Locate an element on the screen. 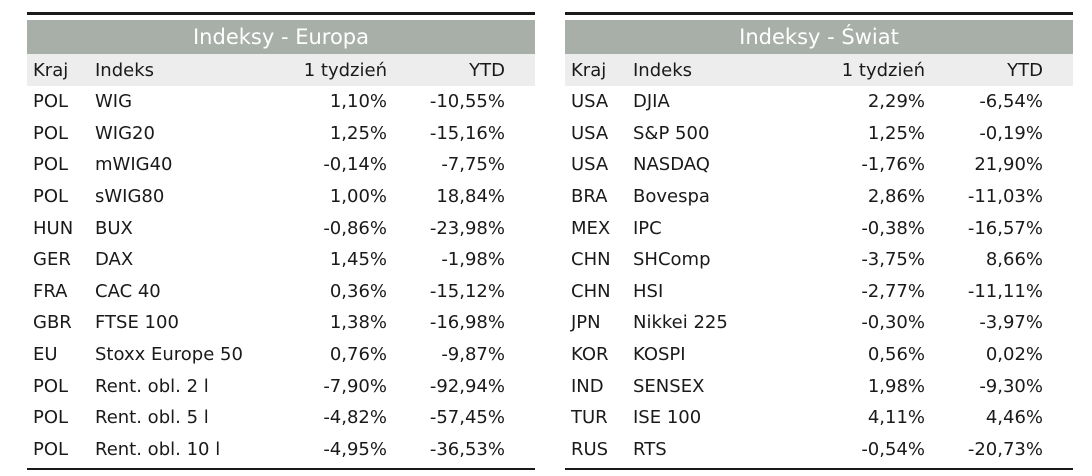 This screenshot has width=1092, height=476. cell-week: -1,76% is located at coordinates (893, 165).